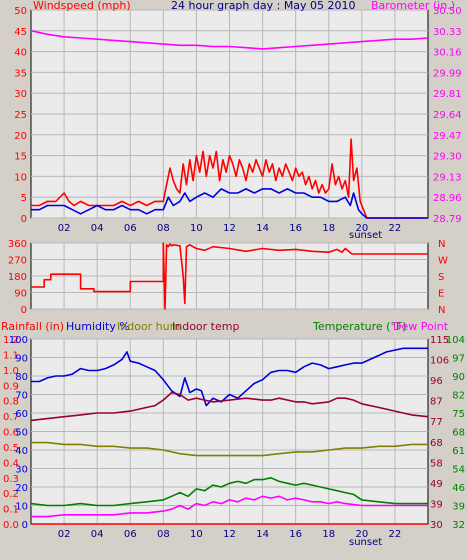 The image size is (468, 559). Describe the element at coordinates (20, 294) in the screenshot. I see `direction-tick-label: 90` at that location.